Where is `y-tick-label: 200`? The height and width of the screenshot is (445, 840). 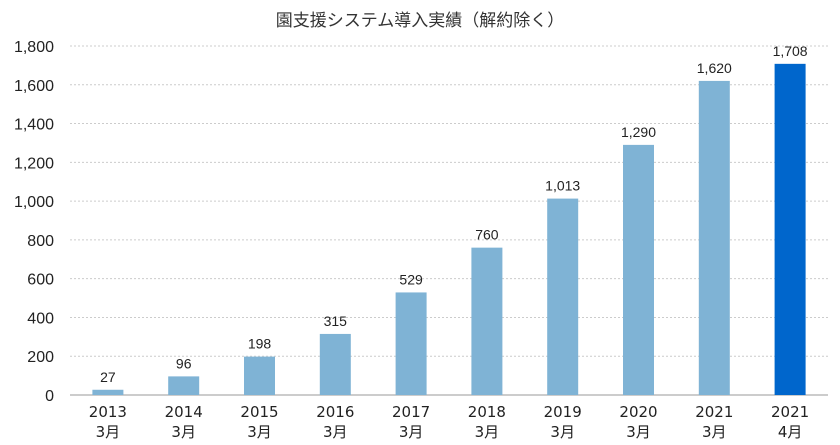
y-tick-label: 200 is located at coordinates (40, 357).